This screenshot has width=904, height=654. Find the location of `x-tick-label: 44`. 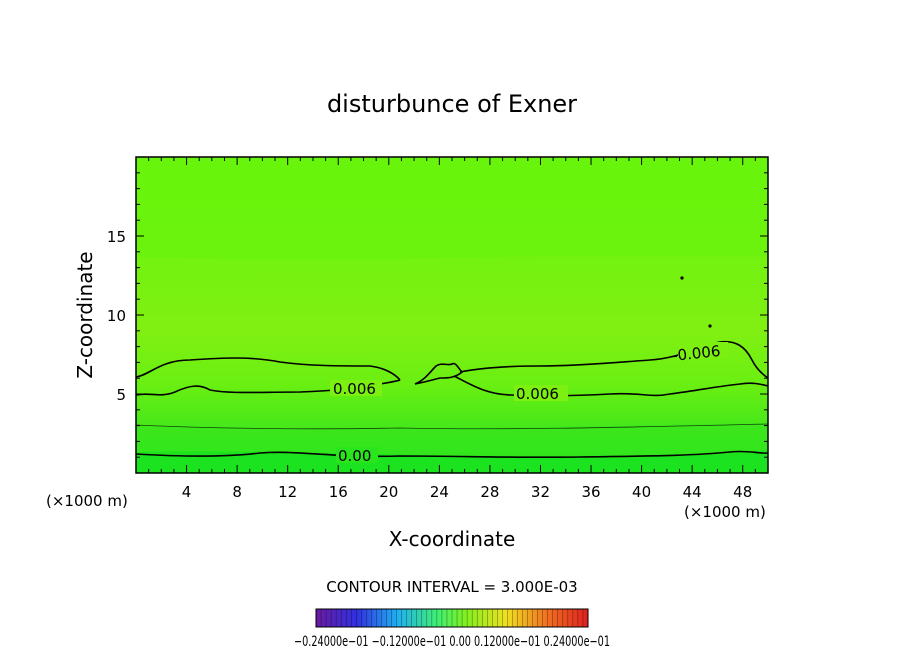

x-tick-label: 44 is located at coordinates (692, 492).